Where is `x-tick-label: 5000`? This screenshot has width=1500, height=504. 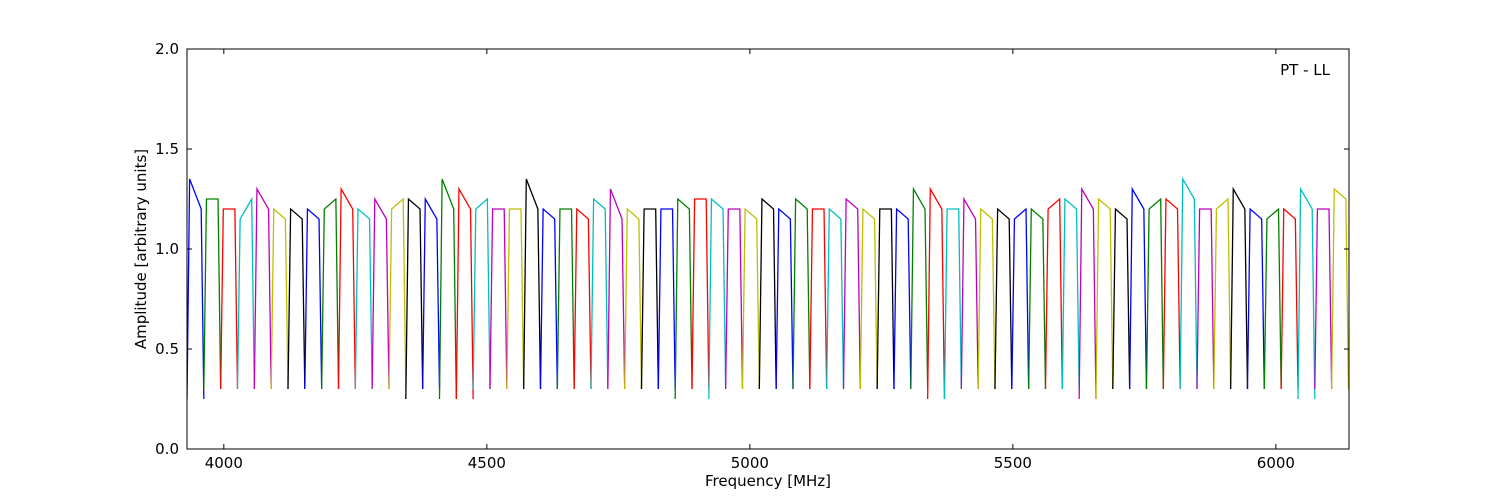
x-tick-label: 5000 is located at coordinates (750, 463).